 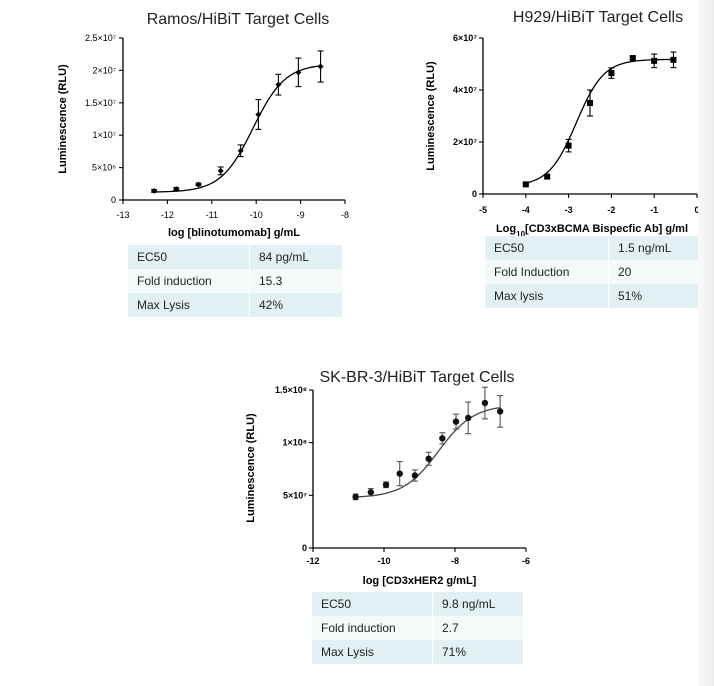 I want to click on x-axis-label-part: g/ml, so click(x=676, y=229).